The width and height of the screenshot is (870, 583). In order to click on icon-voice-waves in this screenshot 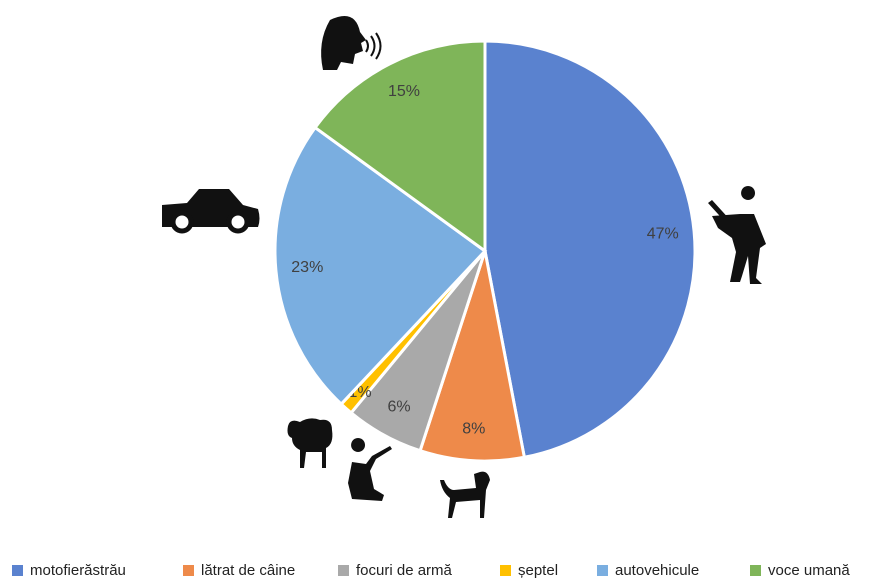, I will do `click(373, 46)`.